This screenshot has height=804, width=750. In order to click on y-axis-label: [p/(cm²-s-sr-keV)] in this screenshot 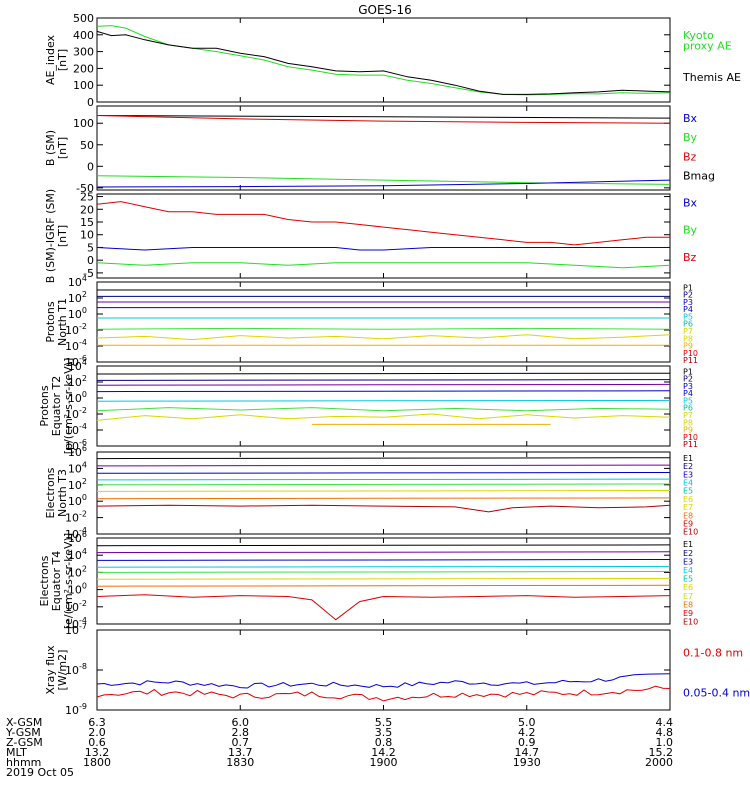, I will do `click(68, 406)`.